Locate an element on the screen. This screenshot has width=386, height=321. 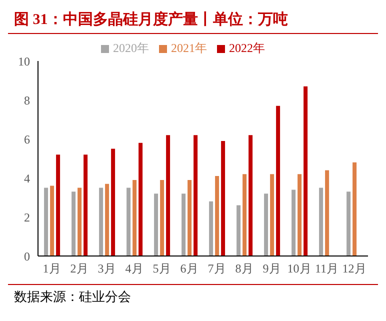
x-tick-label: 11月 is located at coordinates (326, 269).